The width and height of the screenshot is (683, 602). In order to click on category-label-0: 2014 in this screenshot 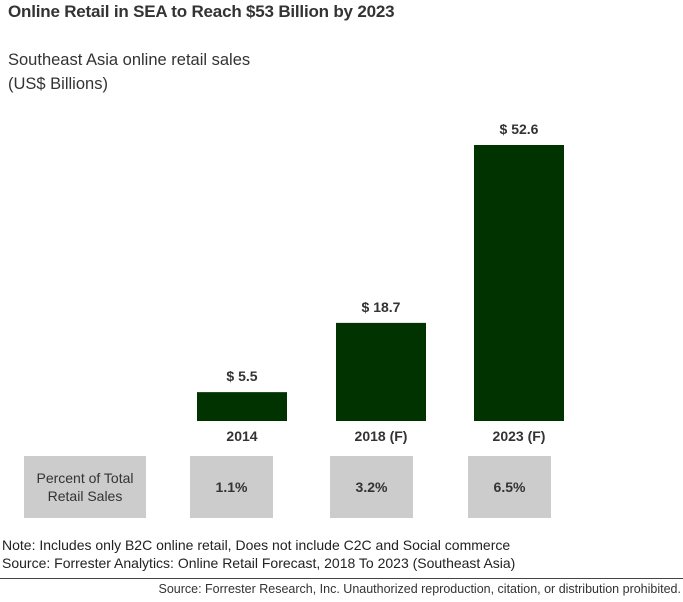, I will do `click(241, 436)`.